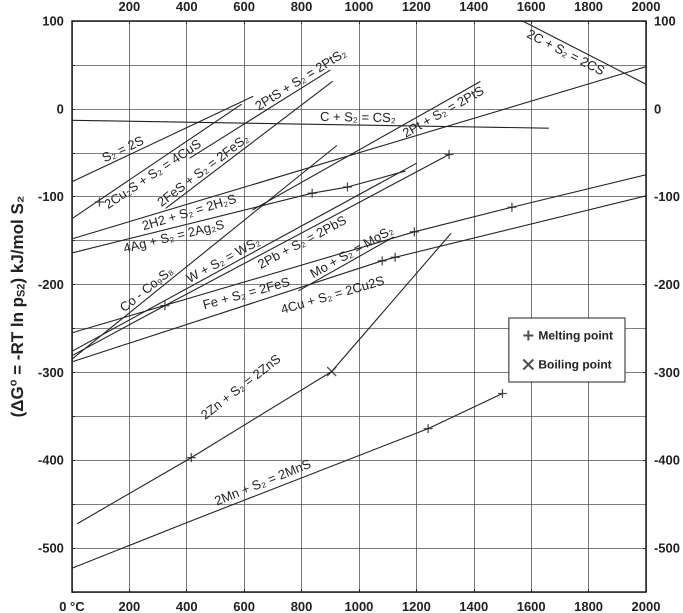  Describe the element at coordinates (53, 21) in the screenshot. I see `y-tick-label: 100` at that location.